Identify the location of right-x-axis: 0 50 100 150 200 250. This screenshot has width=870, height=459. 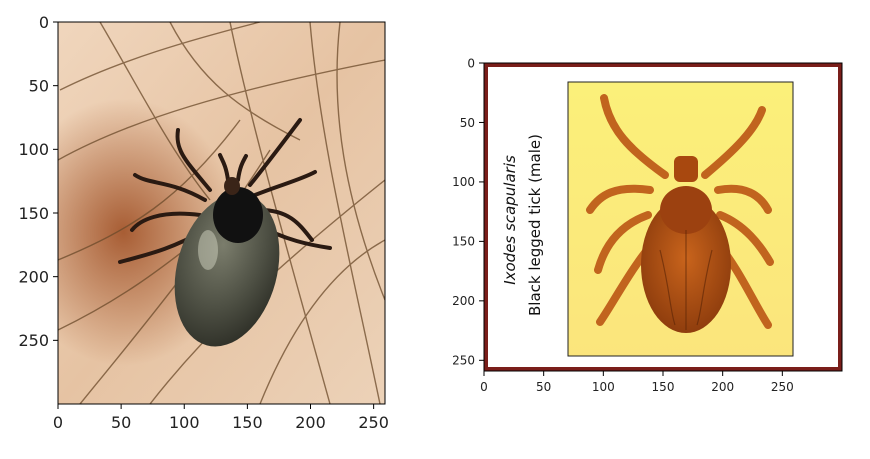
(637, 382).